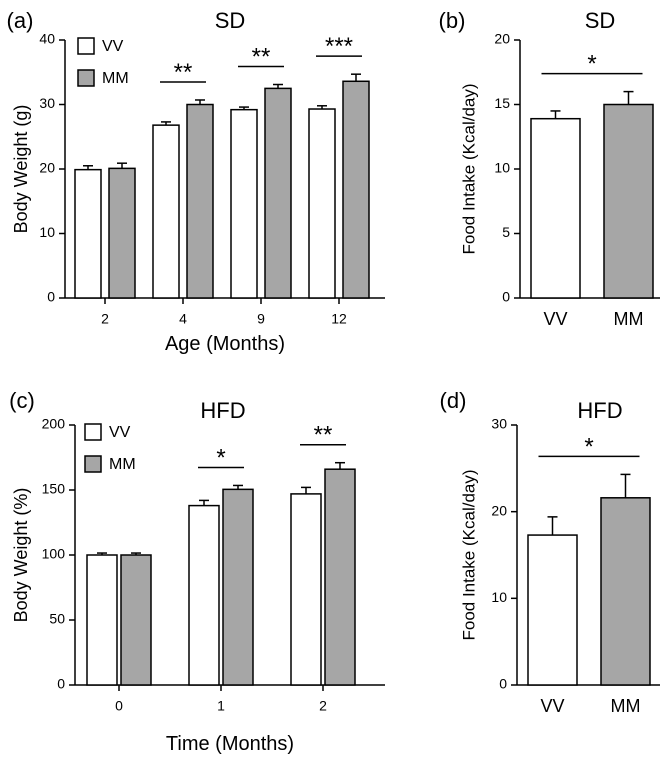 This screenshot has width=667, height=758. Describe the element at coordinates (452, 20) in the screenshot. I see `panel-label: (b)` at that location.